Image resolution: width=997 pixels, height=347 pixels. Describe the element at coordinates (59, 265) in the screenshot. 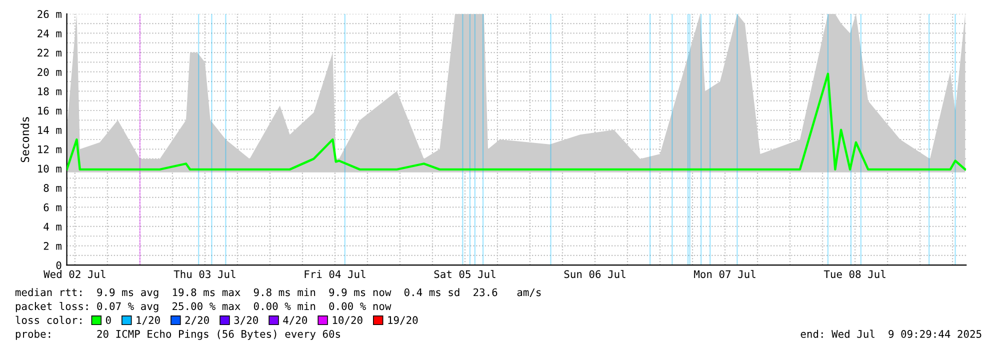

I see `y-tick-label: 0` at that location.